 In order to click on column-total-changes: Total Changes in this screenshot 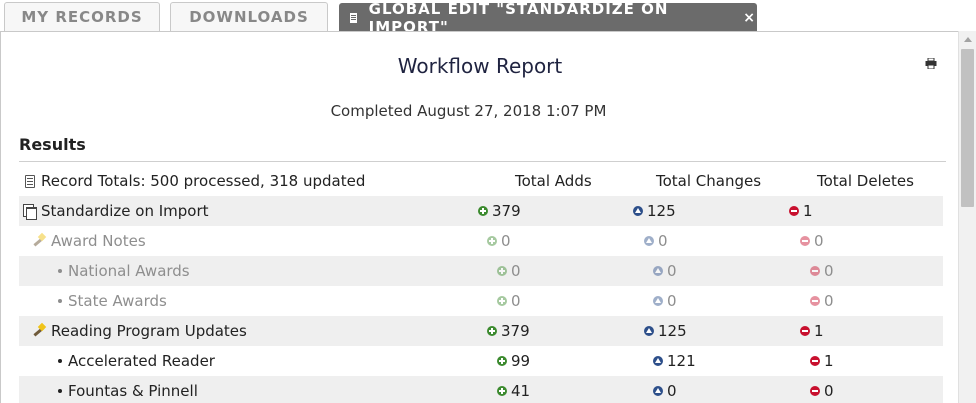, I will do `click(709, 181)`.